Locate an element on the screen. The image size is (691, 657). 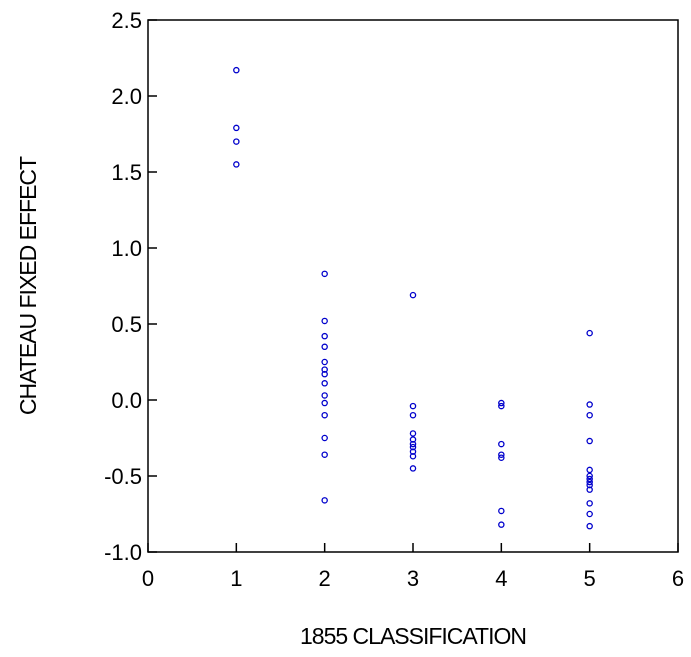
x-tick-label: 1 is located at coordinates (236, 578).